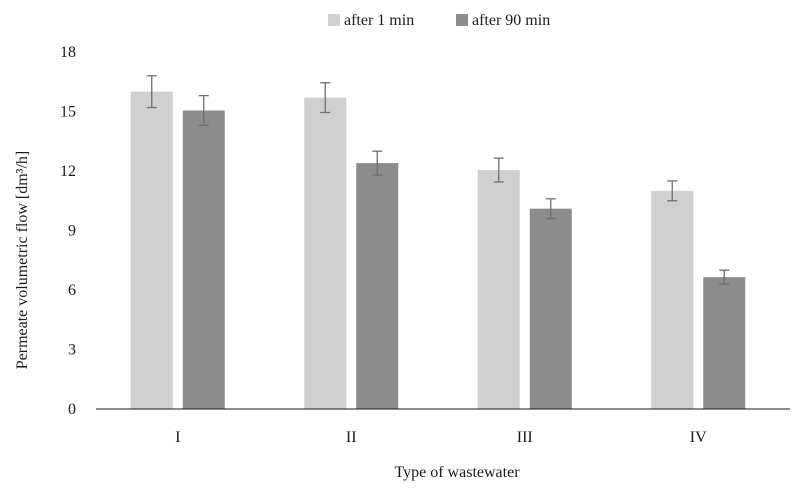  I want to click on bar-III-after-1-min, so click(498, 289).